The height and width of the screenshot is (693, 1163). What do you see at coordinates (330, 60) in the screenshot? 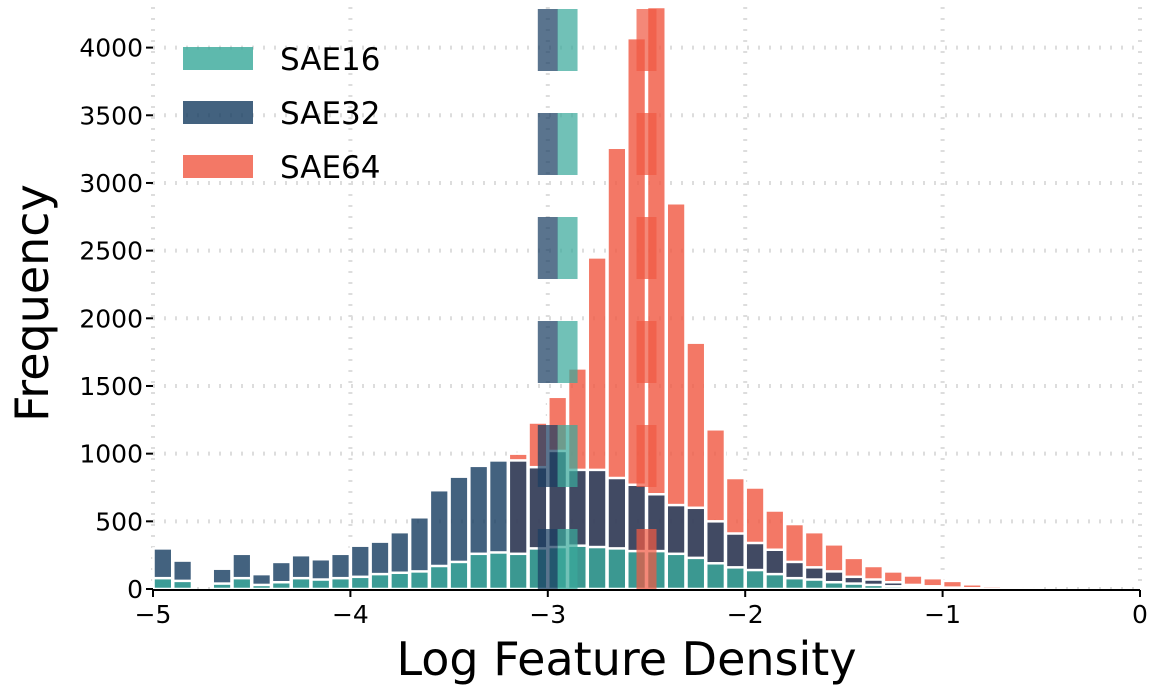
I see `legend-label-sae16: SAE16` at bounding box center [330, 60].